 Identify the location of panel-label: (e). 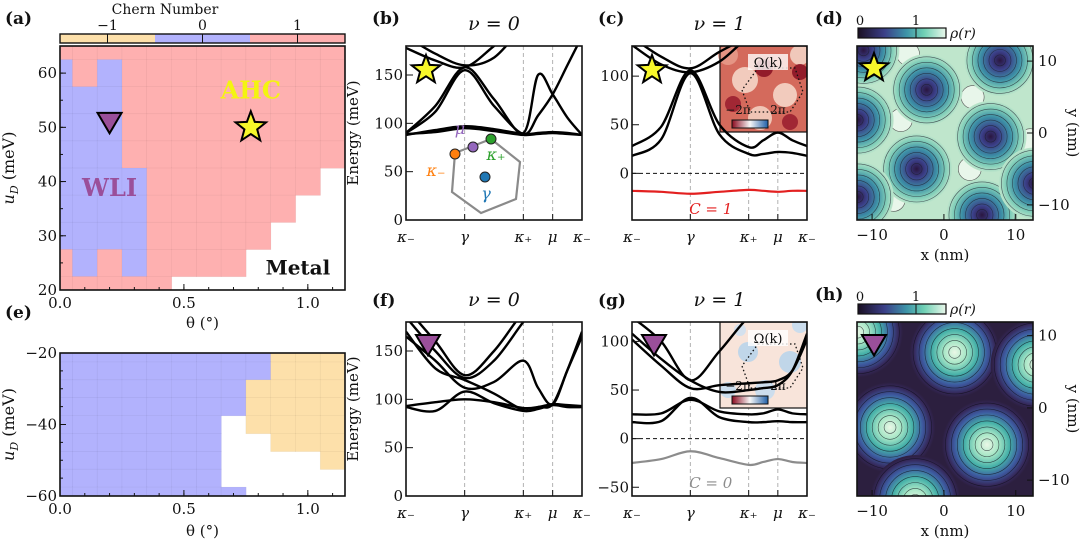
(18, 313).